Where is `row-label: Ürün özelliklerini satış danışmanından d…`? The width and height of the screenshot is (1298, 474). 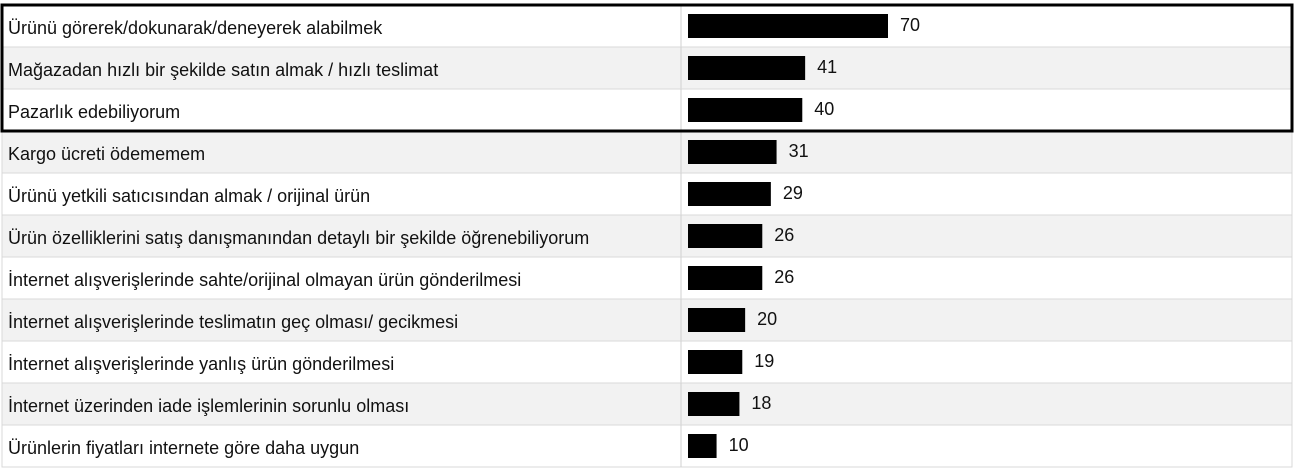
row-label: Ürün özelliklerini satış danışmanından d… is located at coordinates (298, 238).